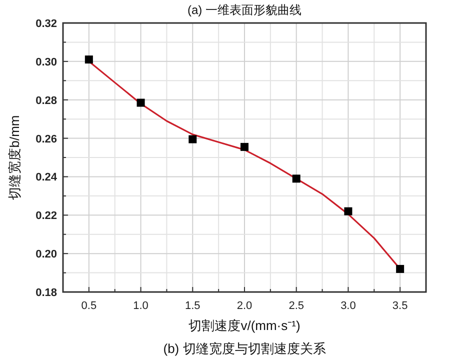 The height and width of the screenshot is (361, 450). I want to click on text: 1.0, so click(140, 306).